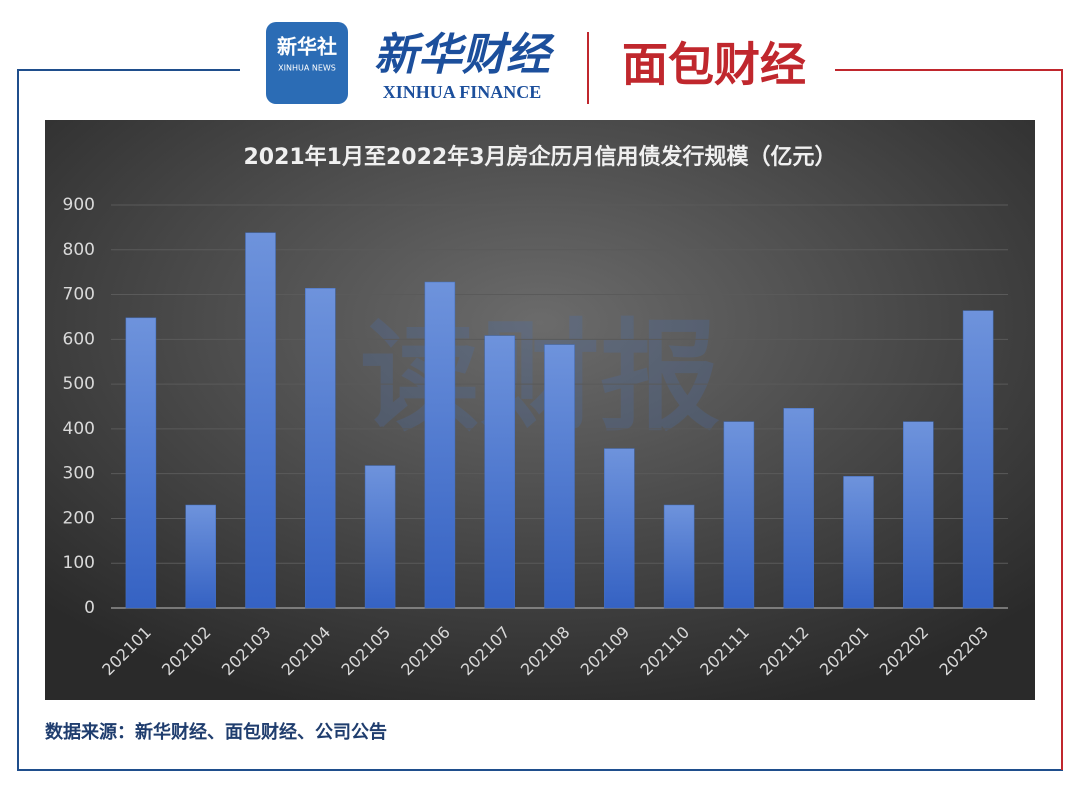 The image size is (1080, 791). Describe the element at coordinates (307, 68) in the screenshot. I see `xinhua-logo-en: XINHUA NEWS` at that location.